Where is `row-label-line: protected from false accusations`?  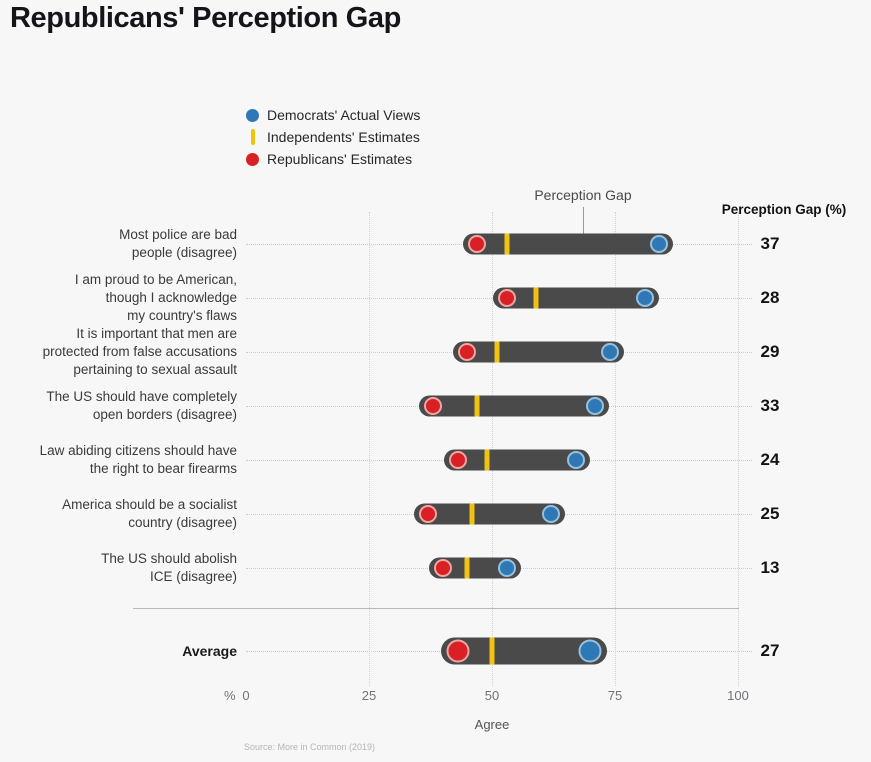 row-label-line: protected from false accusations is located at coordinates (139, 351).